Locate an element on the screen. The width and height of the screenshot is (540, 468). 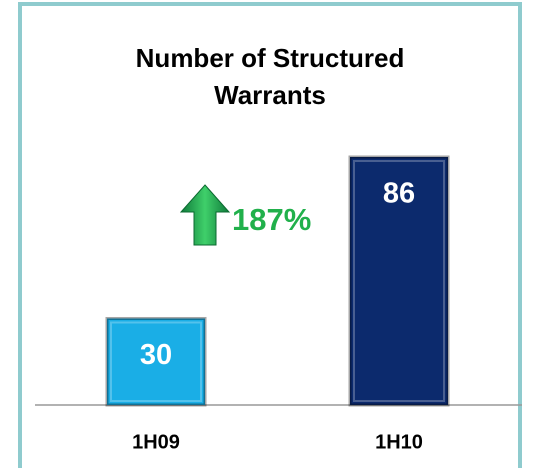
annotation: 187% is located at coordinates (271, 219).